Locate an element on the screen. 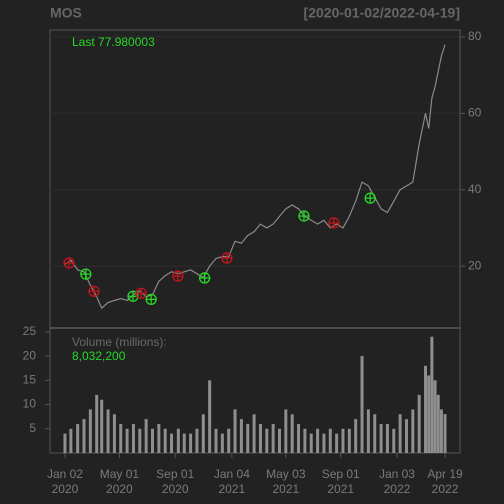 This screenshot has height=504, width=504. volume-title: Volume (millions): is located at coordinates (119, 342).